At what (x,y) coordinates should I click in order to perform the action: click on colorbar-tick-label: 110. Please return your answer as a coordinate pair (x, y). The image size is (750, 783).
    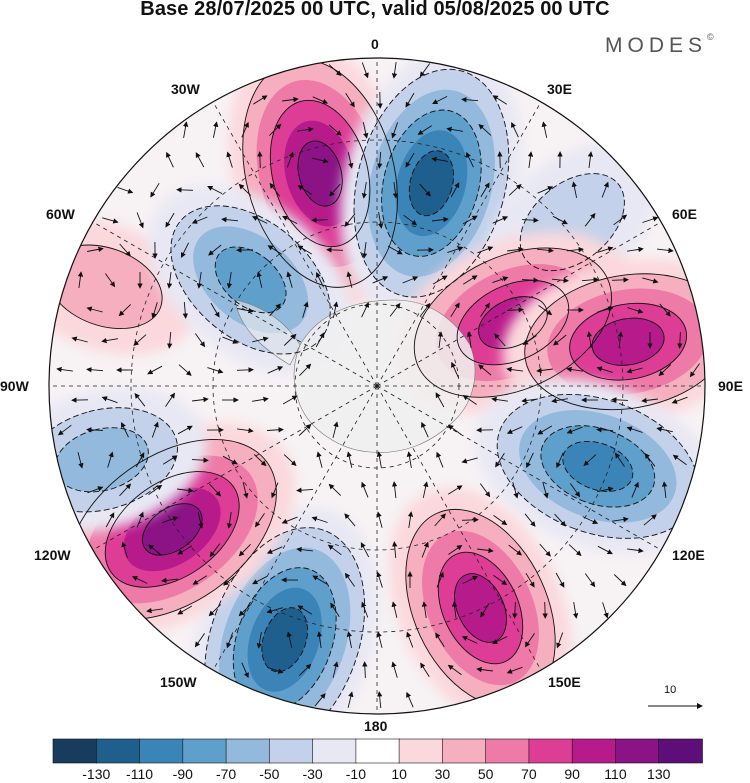
    Looking at the image, I should click on (615, 774).